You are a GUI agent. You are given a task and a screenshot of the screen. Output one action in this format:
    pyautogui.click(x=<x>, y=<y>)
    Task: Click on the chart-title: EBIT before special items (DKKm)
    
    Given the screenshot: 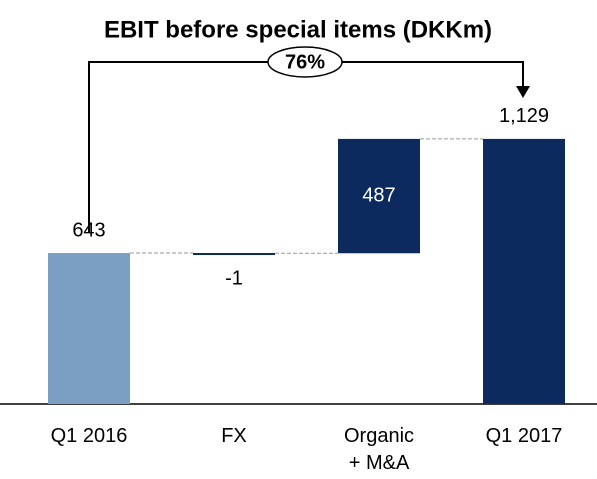 What is the action you would take?
    pyautogui.click(x=298, y=29)
    